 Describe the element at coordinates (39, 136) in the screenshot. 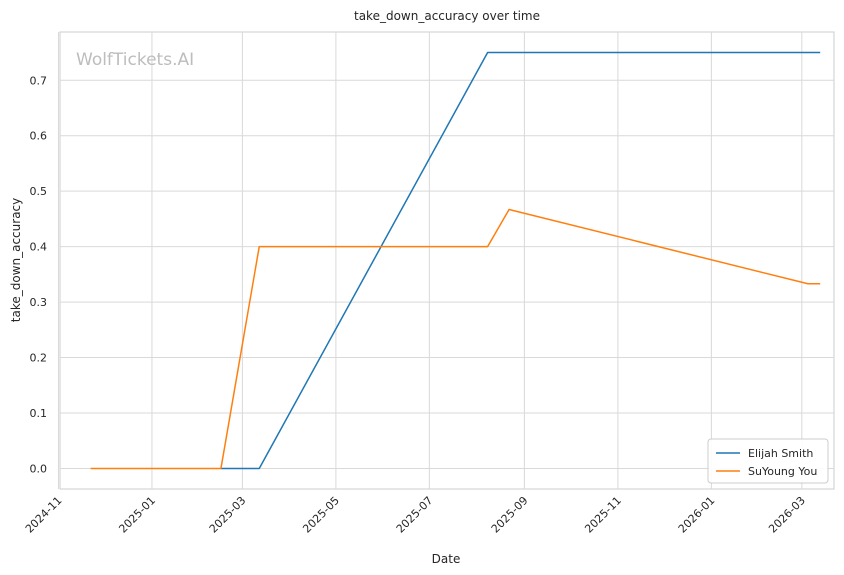

I see `y-tick-label: 0.6` at that location.